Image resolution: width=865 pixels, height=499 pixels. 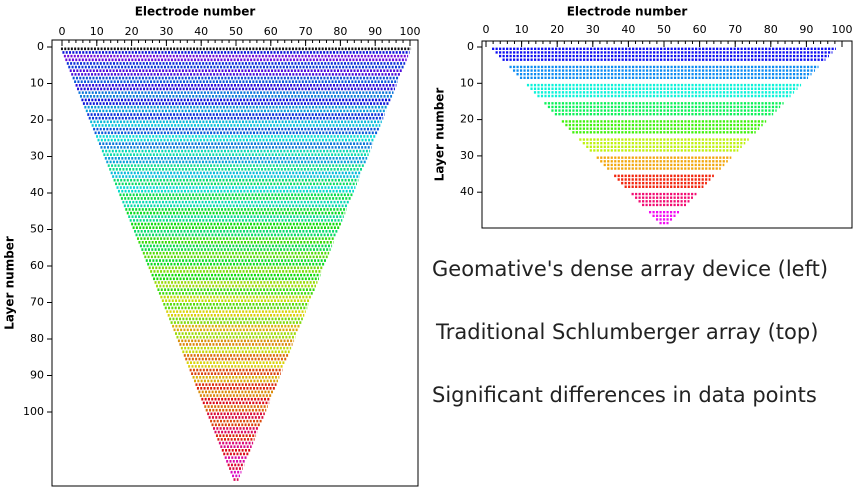 I want to click on caption: Significant differences in data points, so click(x=624, y=395).